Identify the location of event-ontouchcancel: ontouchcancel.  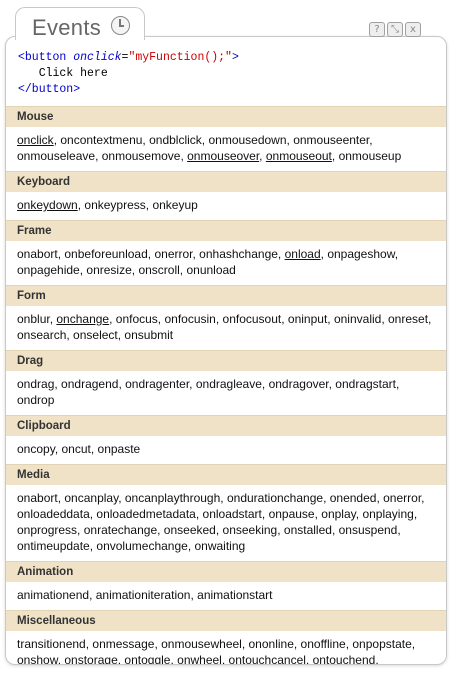
(267, 659).